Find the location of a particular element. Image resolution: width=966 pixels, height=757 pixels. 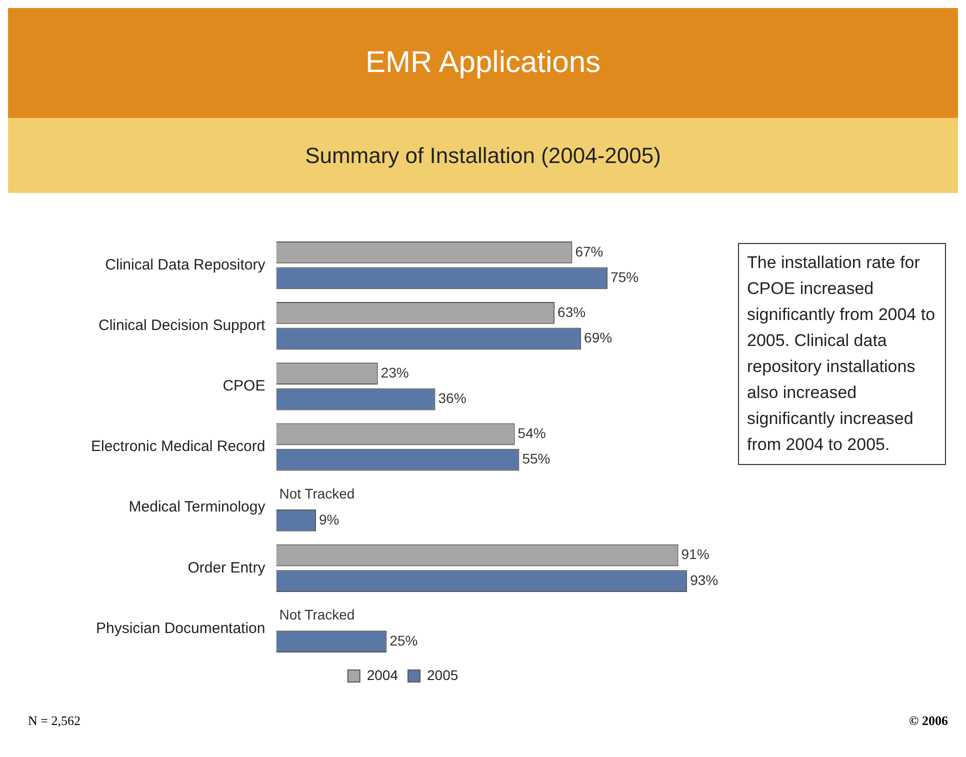

y-tick-label: Medical Terminology is located at coordinates (197, 507).